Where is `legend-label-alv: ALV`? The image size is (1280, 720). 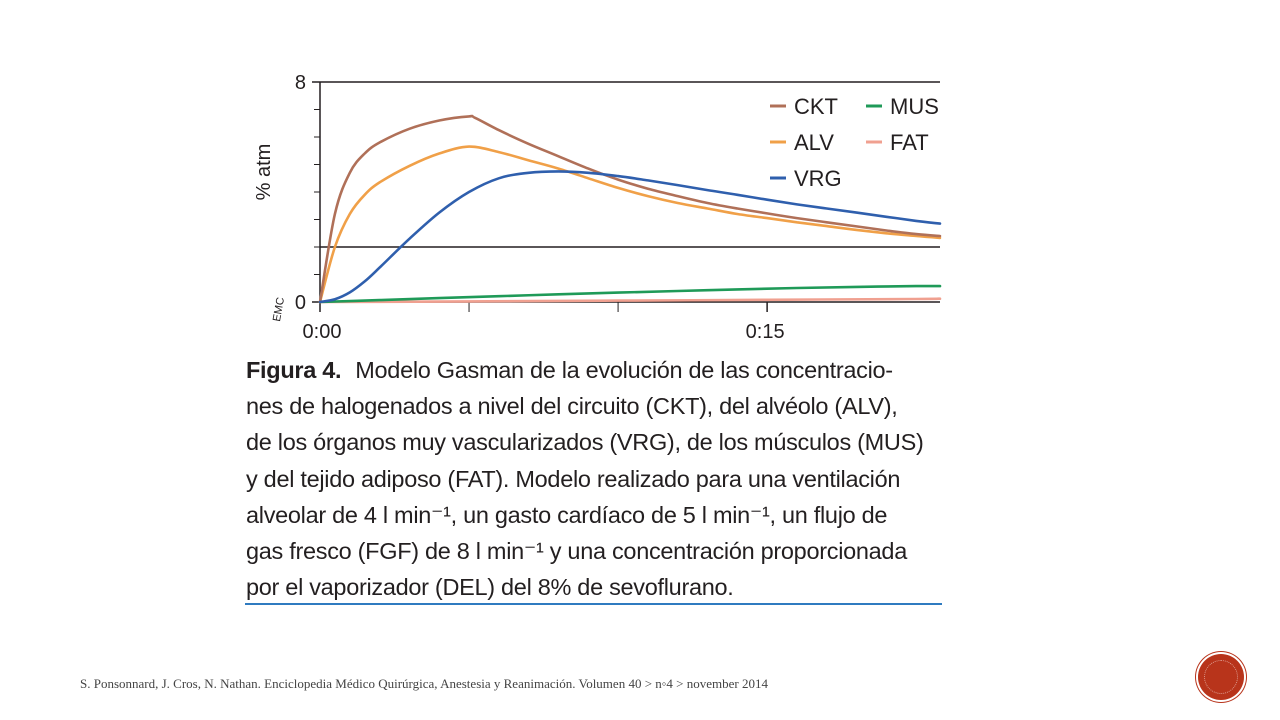
legend-label-alv: ALV is located at coordinates (814, 142).